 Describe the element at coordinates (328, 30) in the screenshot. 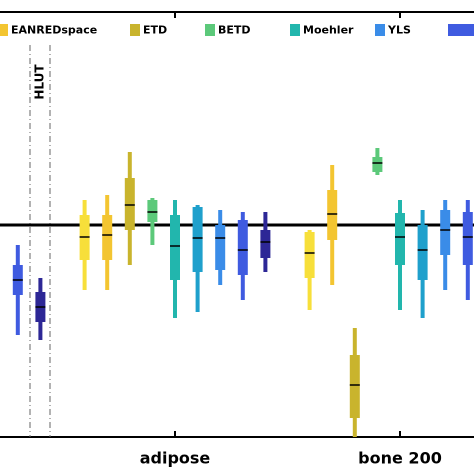

I see `legend-label: Moehler` at that location.